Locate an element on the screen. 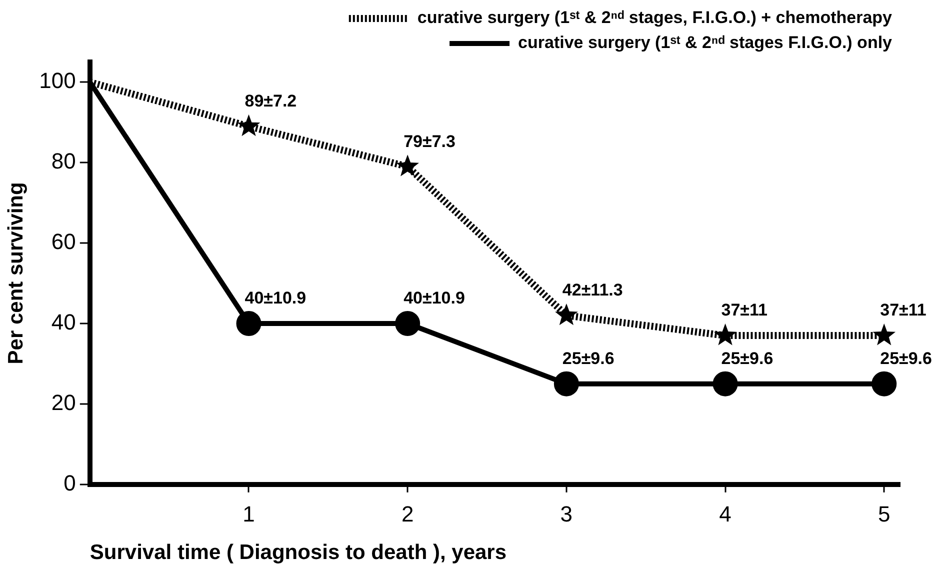 The image size is (950, 570). x-axis-title: Survival time ( Diagnosis to death ), years is located at coordinates (298, 552).